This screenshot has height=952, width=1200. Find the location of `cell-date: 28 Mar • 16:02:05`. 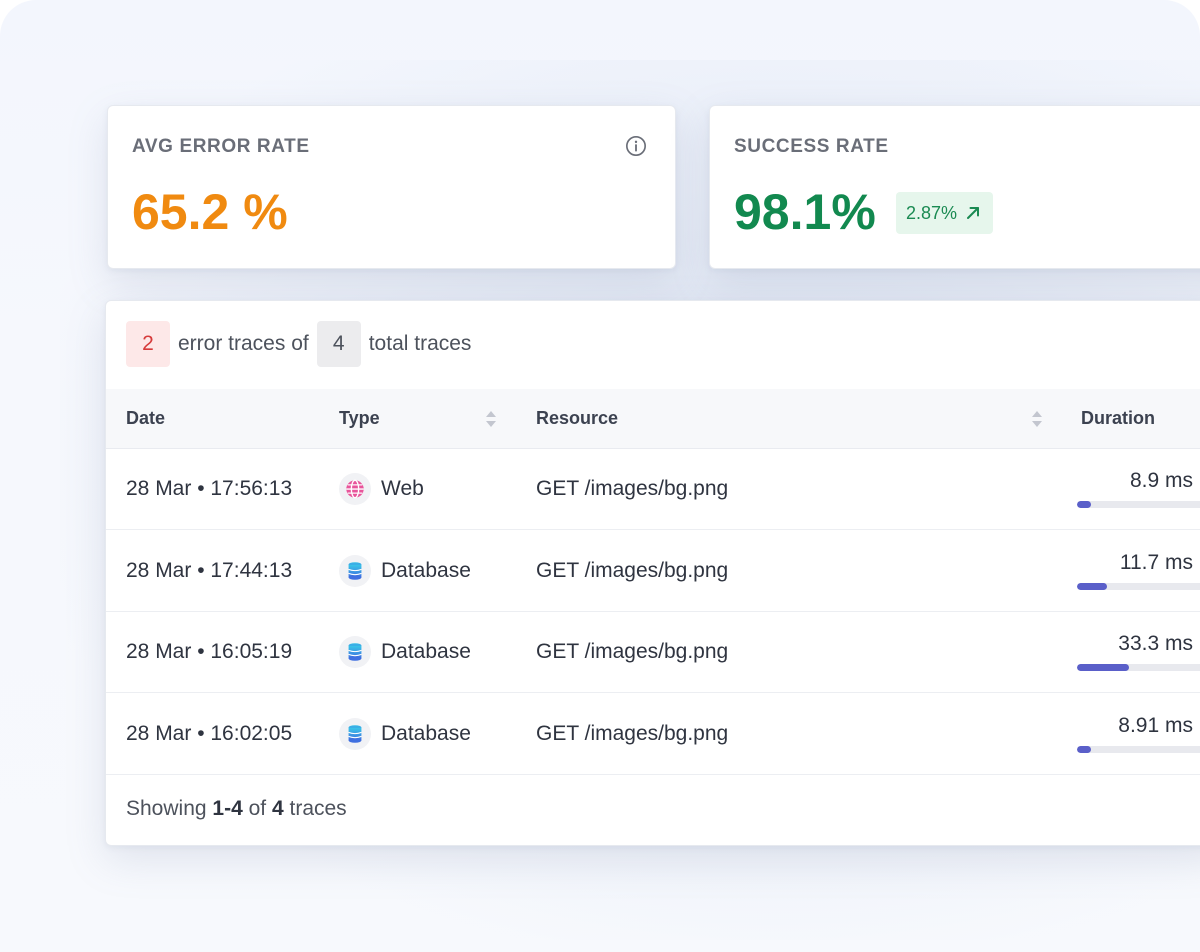

cell-date: 28 Mar • 16:02:05 is located at coordinates (209, 733).